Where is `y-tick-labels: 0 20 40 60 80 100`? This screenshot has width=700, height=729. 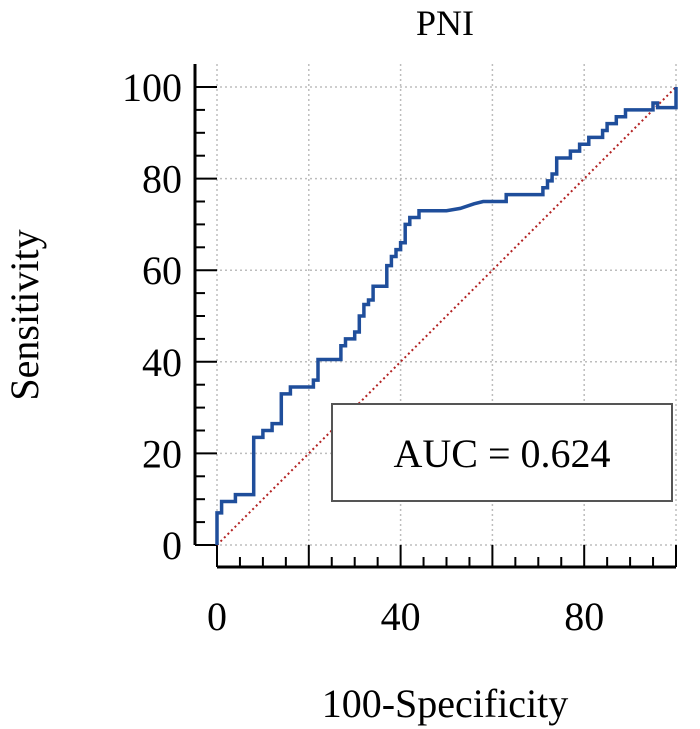
y-tick-labels: 0 20 40 60 80 100 is located at coordinates (152, 316).